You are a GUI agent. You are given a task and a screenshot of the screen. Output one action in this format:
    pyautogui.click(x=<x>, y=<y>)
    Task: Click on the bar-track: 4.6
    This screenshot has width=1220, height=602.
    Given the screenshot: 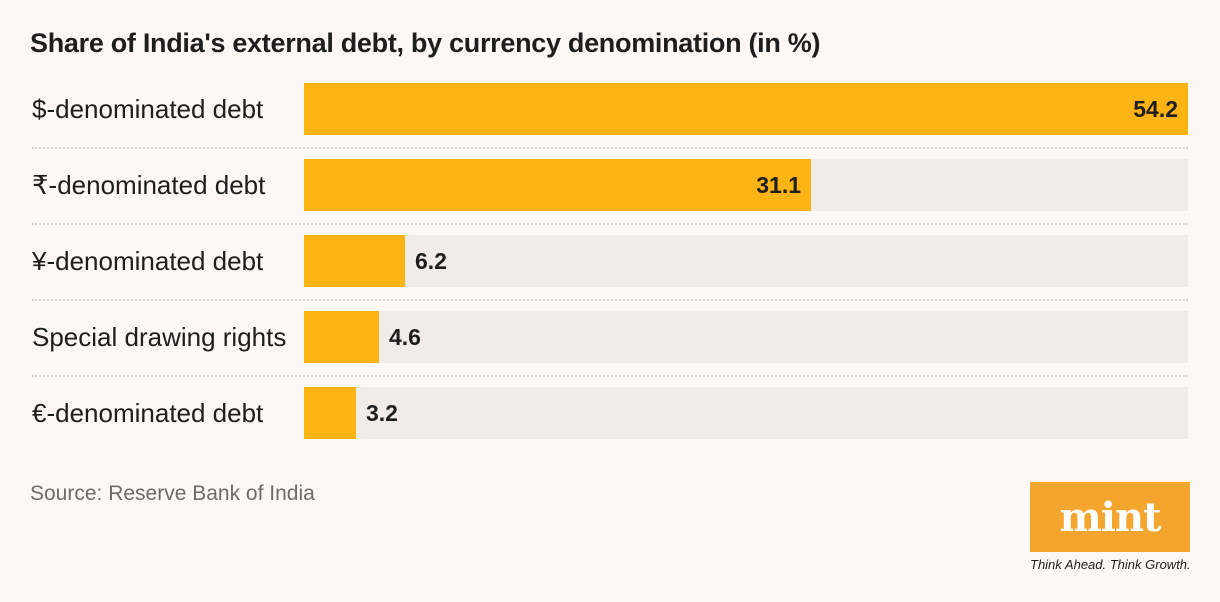 What is the action you would take?
    pyautogui.click(x=746, y=337)
    